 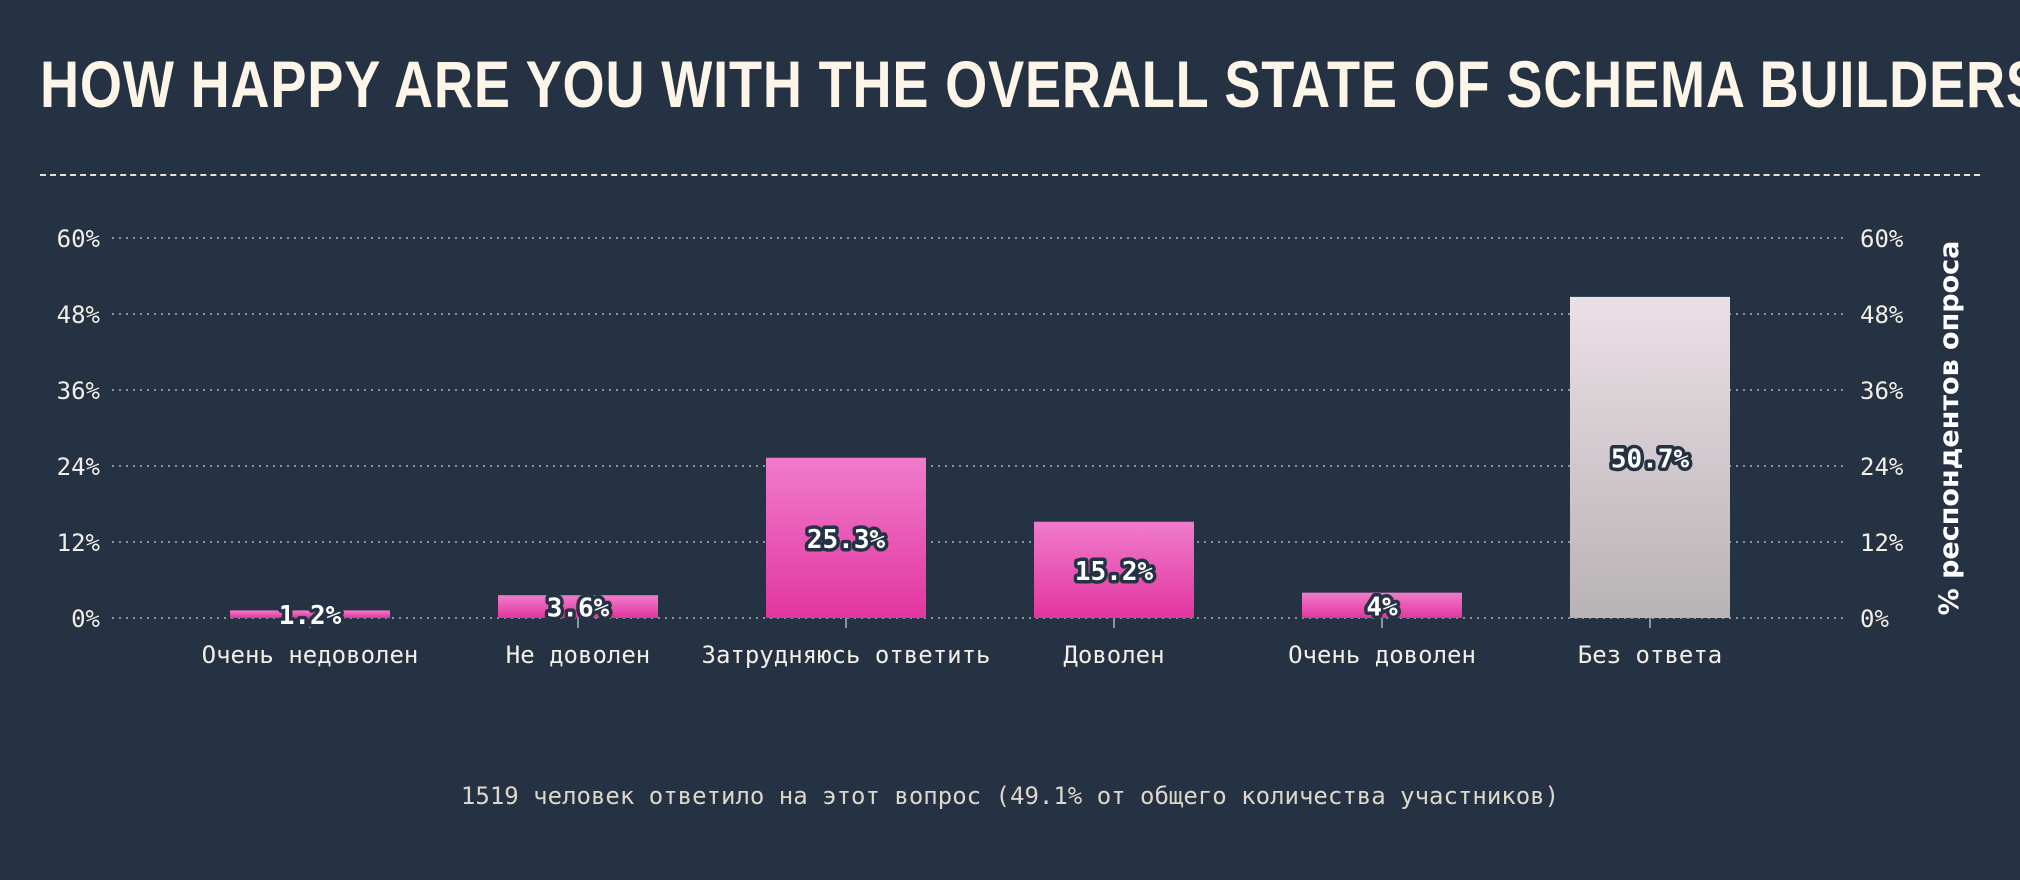 I want to click on bar-value-label: 50.7%, so click(x=1650, y=459).